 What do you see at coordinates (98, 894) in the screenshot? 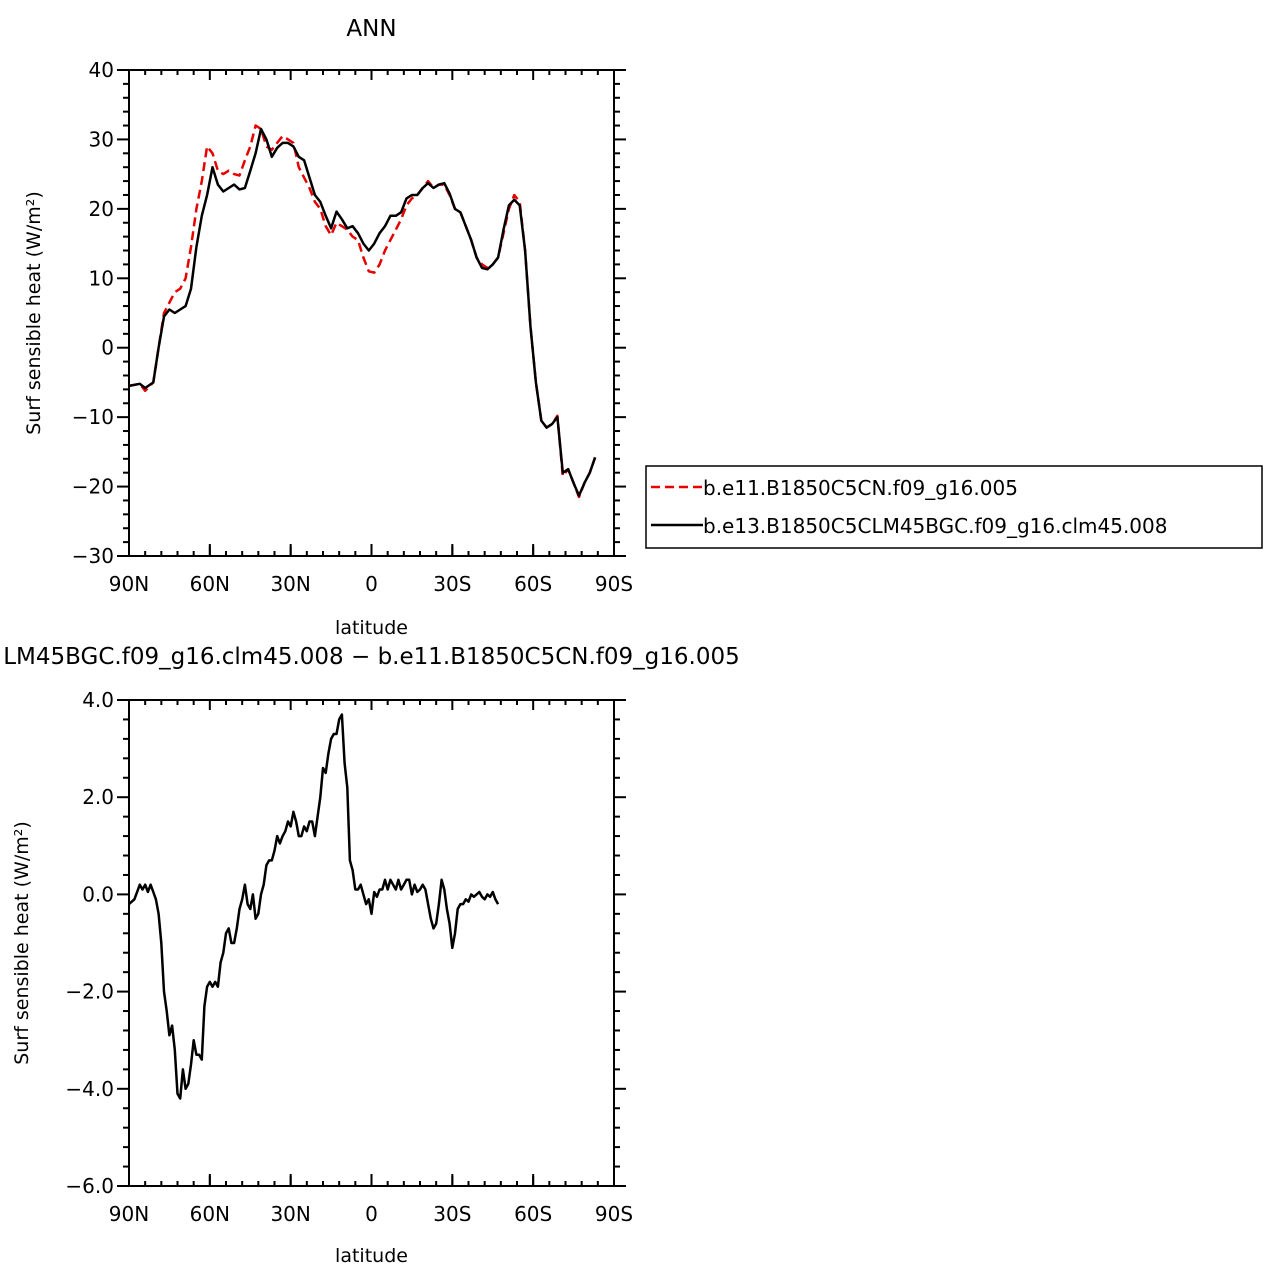
I see `y-tick-label: 0.0` at bounding box center [98, 894].